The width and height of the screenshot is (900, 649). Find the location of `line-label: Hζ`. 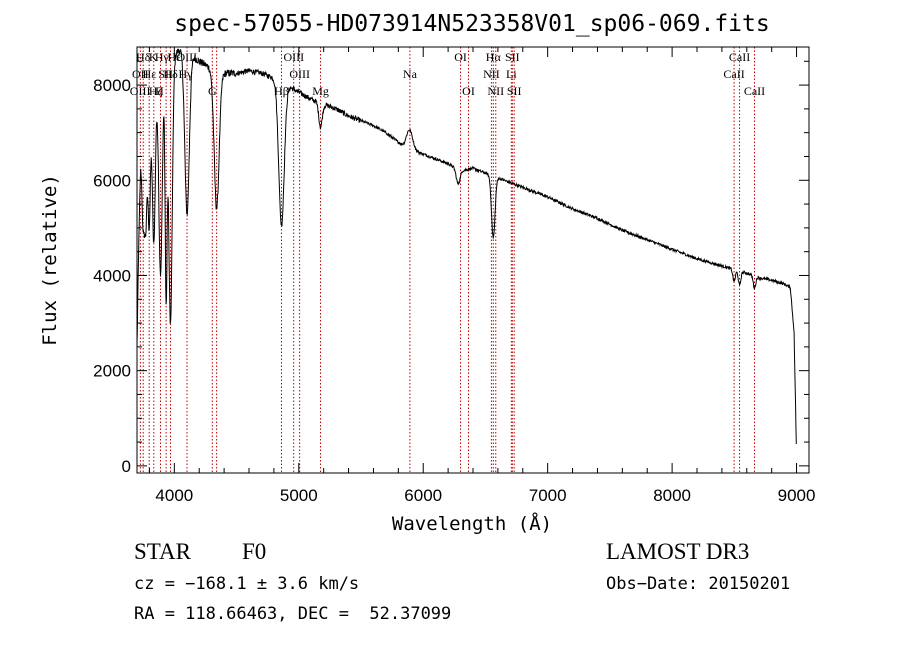

line-label: Hζ is located at coordinates (156, 91).